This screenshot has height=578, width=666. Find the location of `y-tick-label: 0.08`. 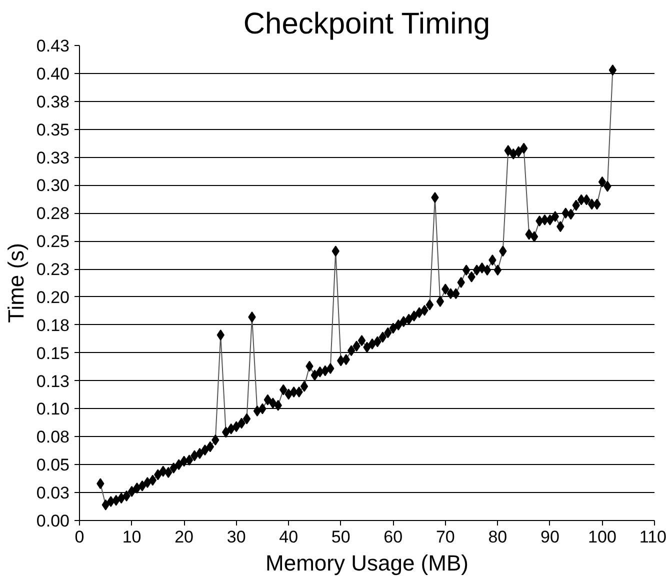

y-tick-label: 0.08 is located at coordinates (53, 437).